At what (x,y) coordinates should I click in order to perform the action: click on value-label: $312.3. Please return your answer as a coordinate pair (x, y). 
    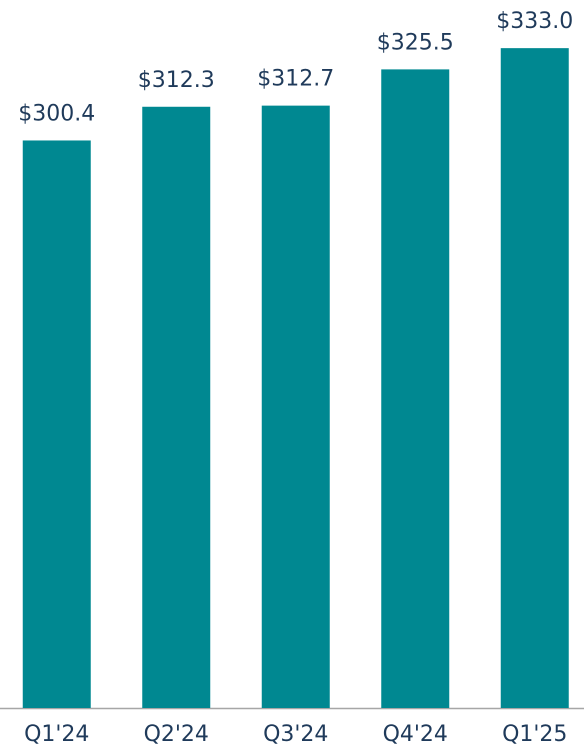
    Looking at the image, I should click on (176, 80).